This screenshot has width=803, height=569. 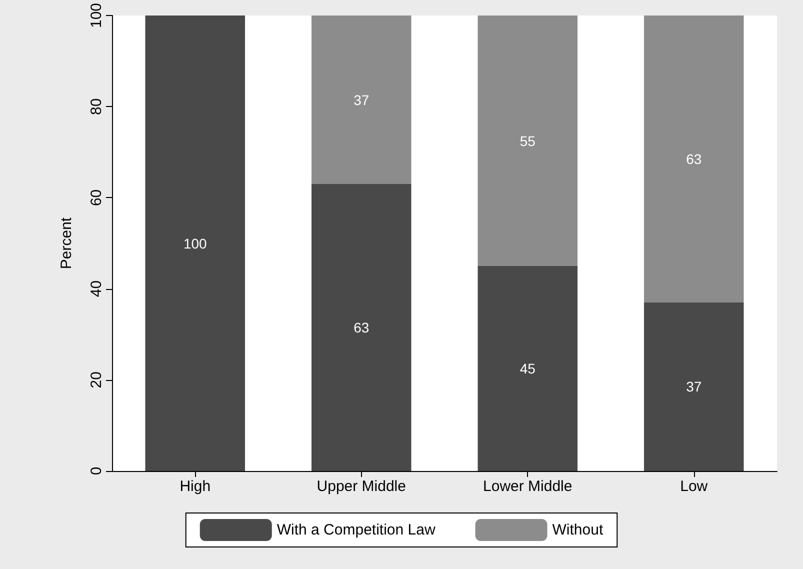 I want to click on data-label: 100, so click(x=195, y=243).